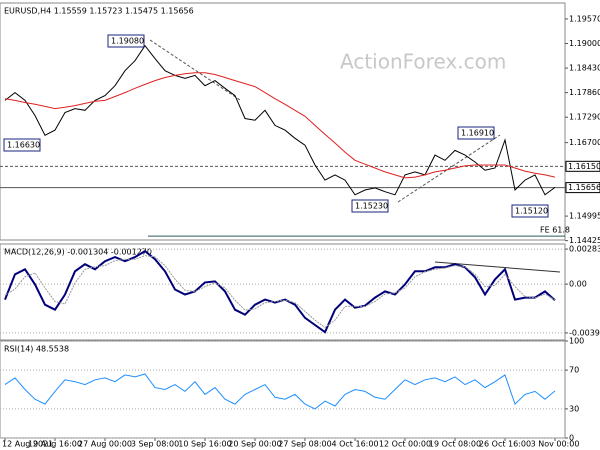  What do you see at coordinates (584, 142) in the screenshot?
I see `y-tick-label: 1.16700` at bounding box center [584, 142].